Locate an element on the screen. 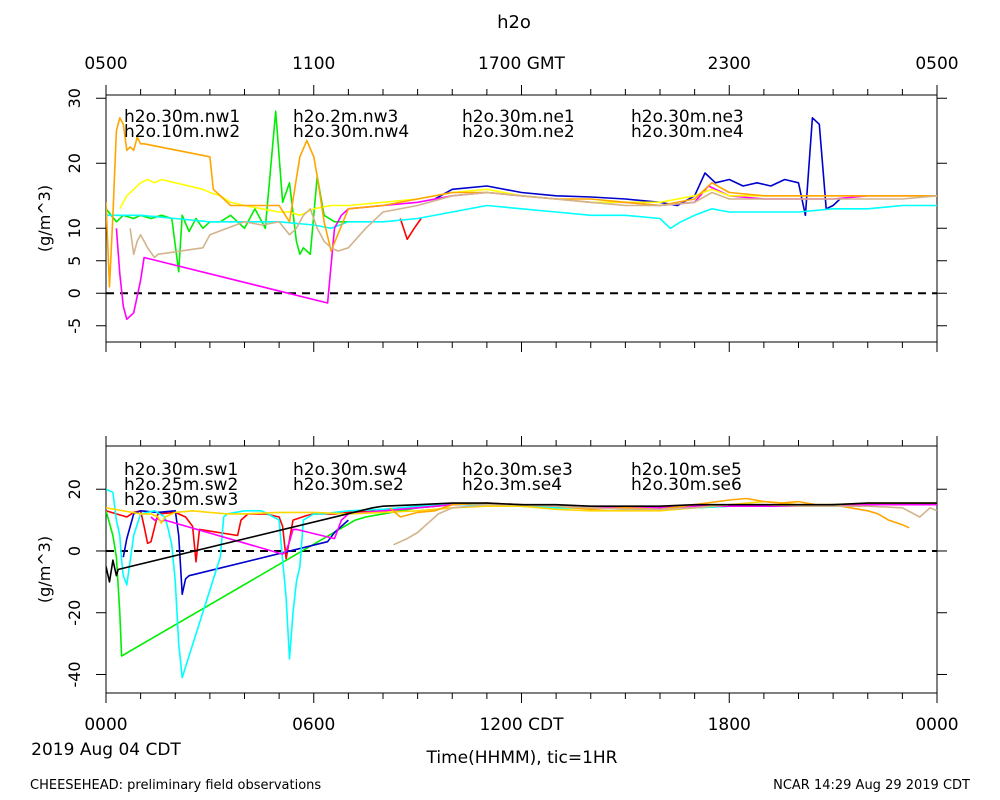 The height and width of the screenshot is (800, 1000). series-line-h2o.30m.ne4 is located at coordinates (533, 225).